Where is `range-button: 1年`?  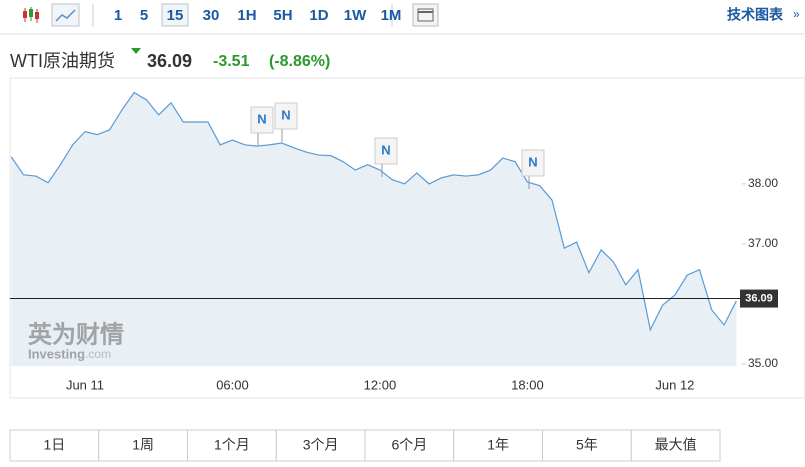 range-button: 1年 is located at coordinates (498, 445).